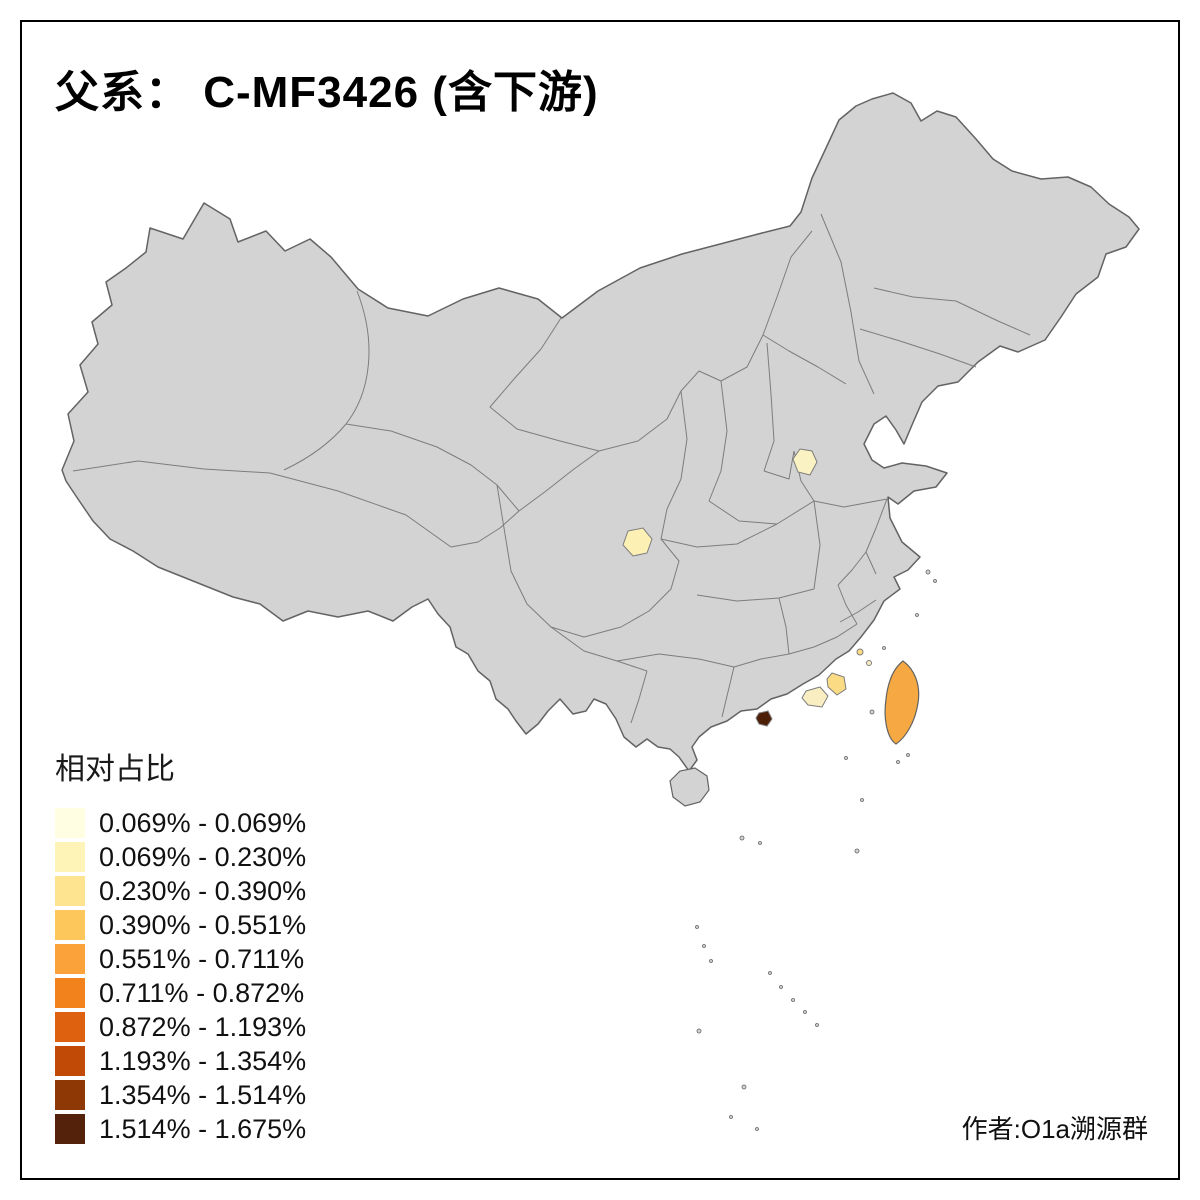 Image resolution: width=1200 pixels, height=1200 pixels. I want to click on legend-item: 0.390% - 0.551%, so click(180, 925).